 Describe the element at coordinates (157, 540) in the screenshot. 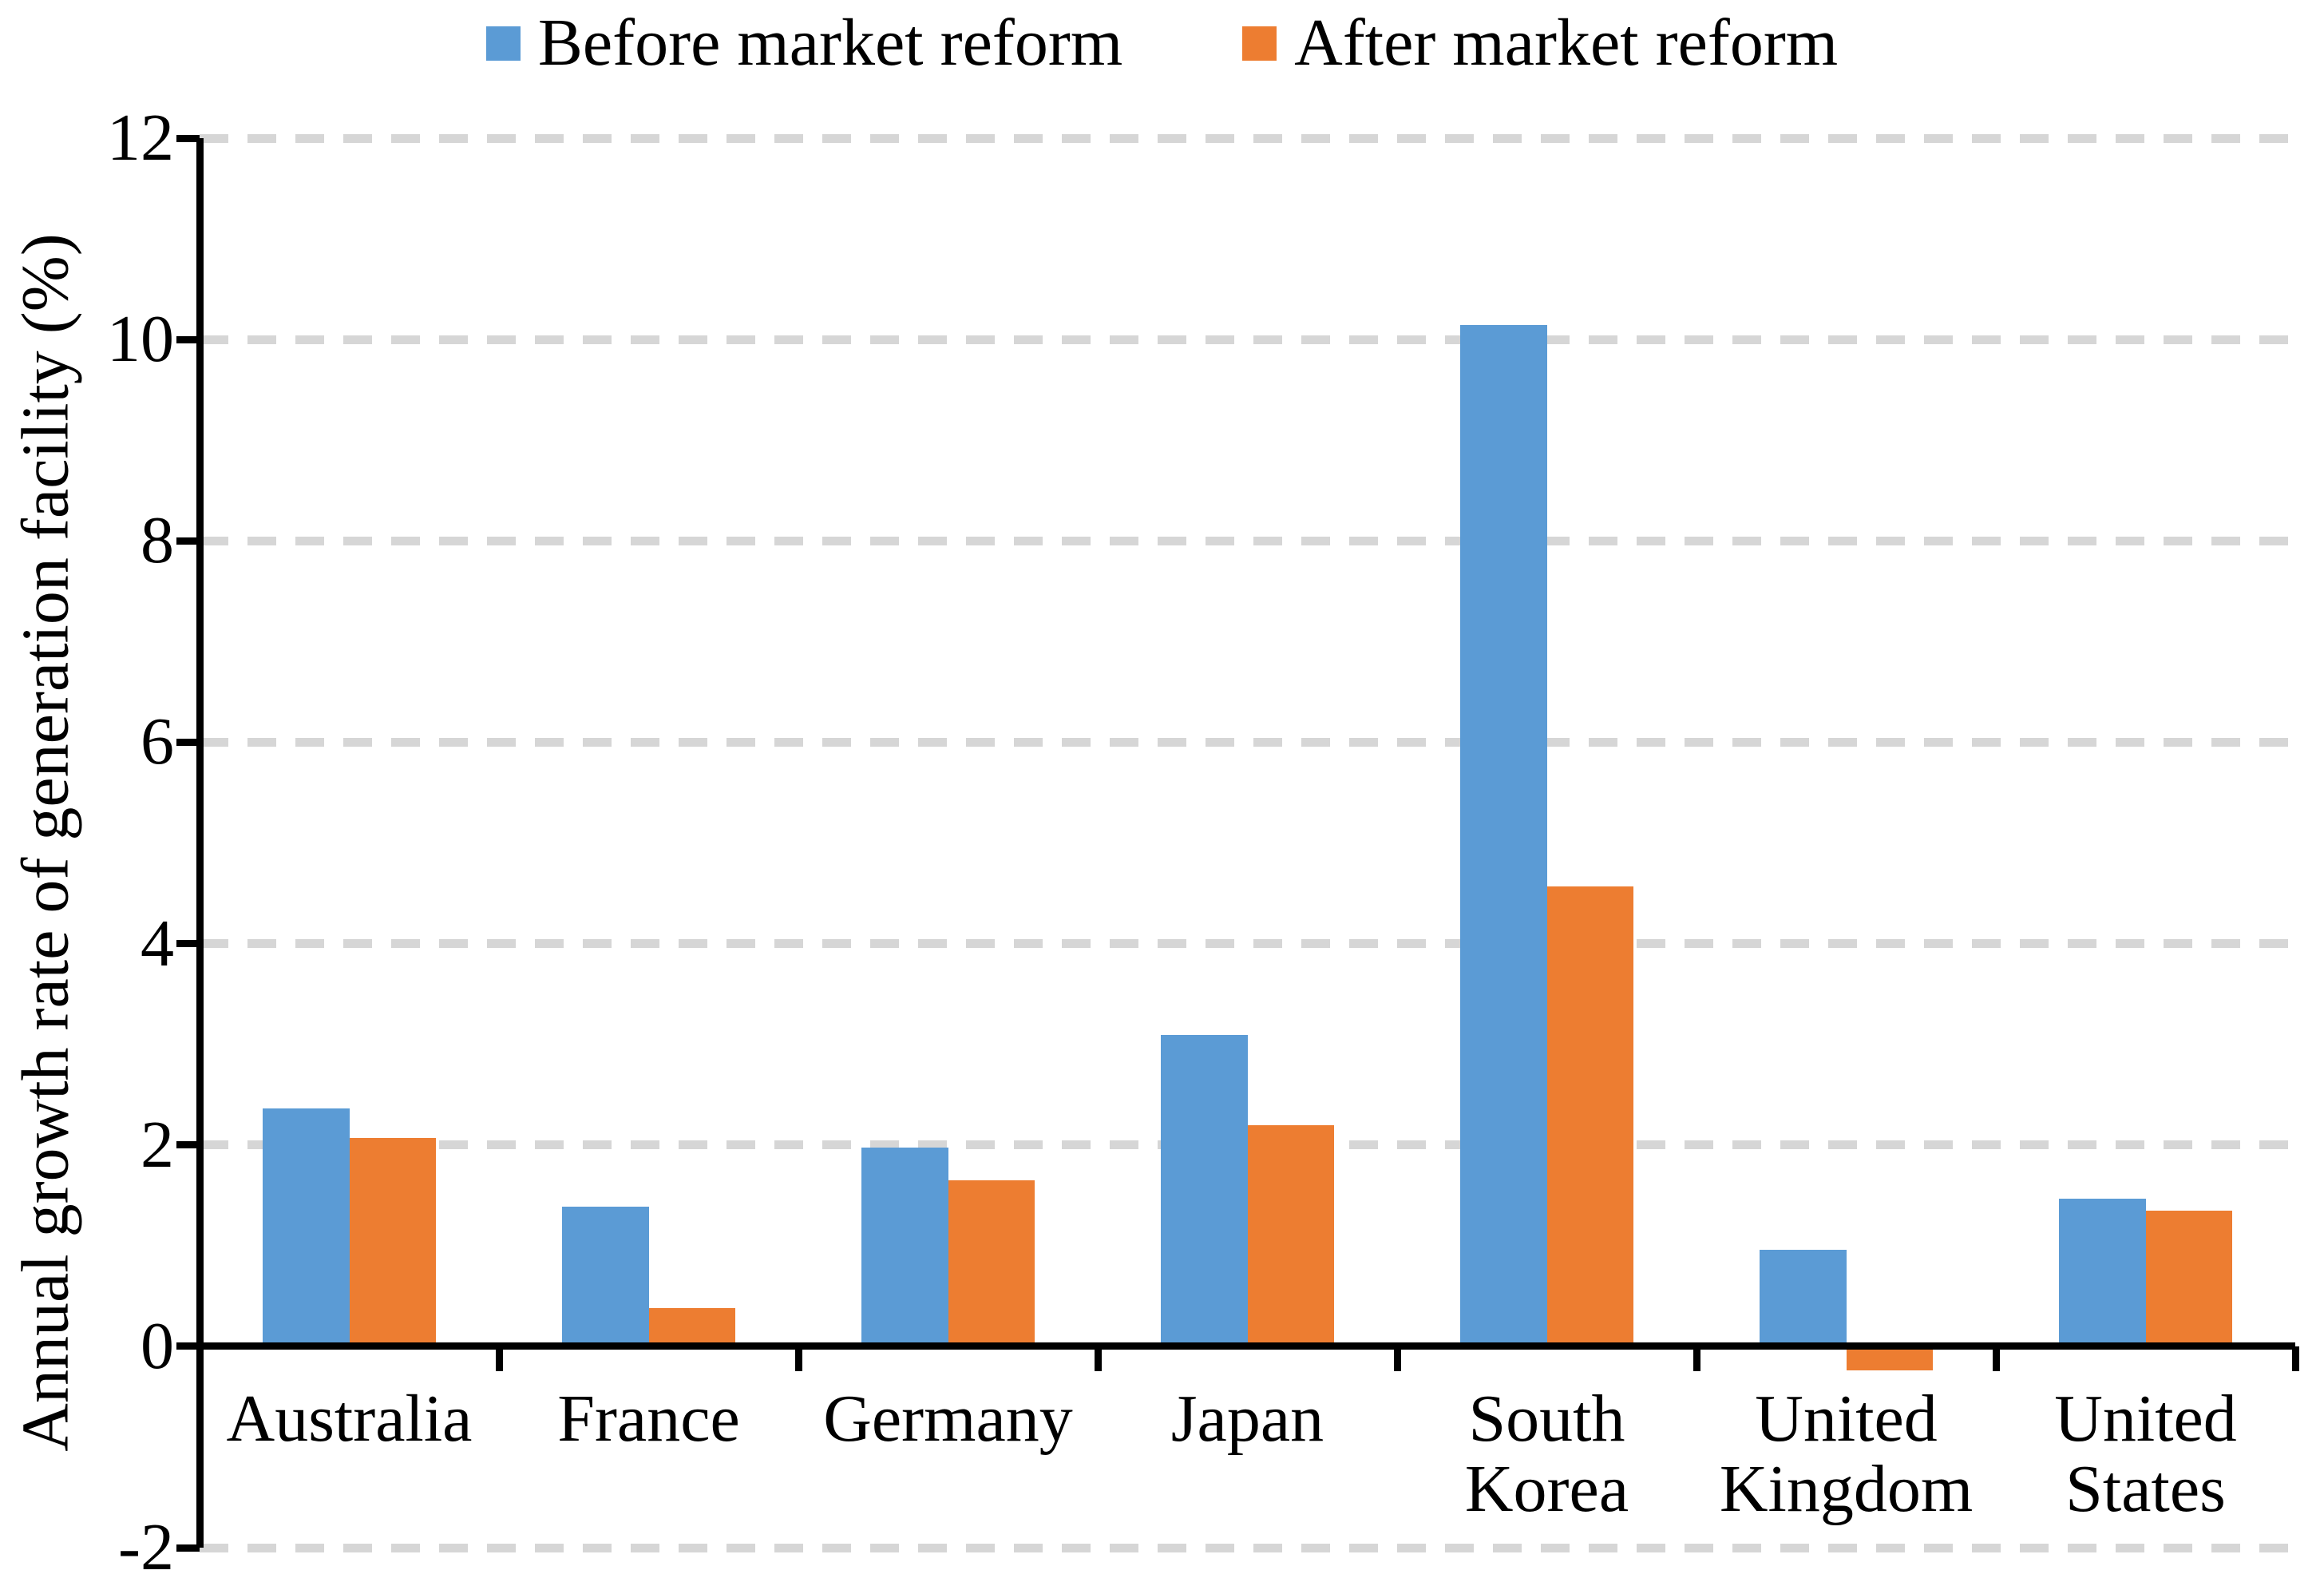

I see `y-tick-label-8: 8` at that location.